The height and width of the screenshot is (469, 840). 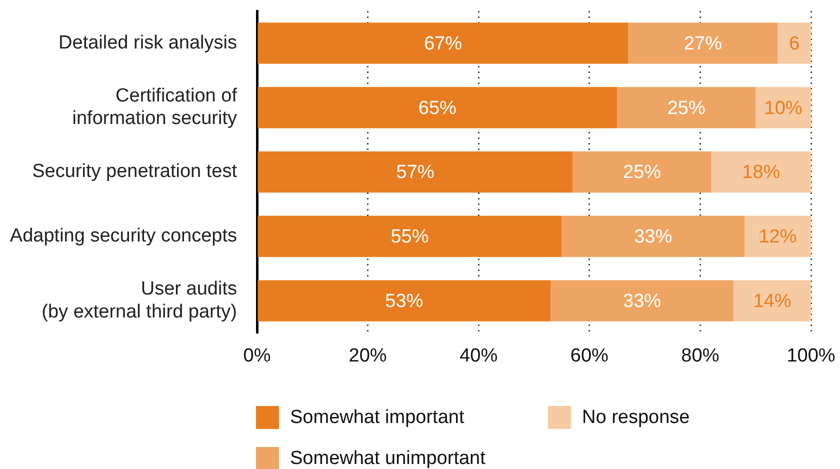 What do you see at coordinates (636, 417) in the screenshot?
I see `legend-label: No response` at bounding box center [636, 417].